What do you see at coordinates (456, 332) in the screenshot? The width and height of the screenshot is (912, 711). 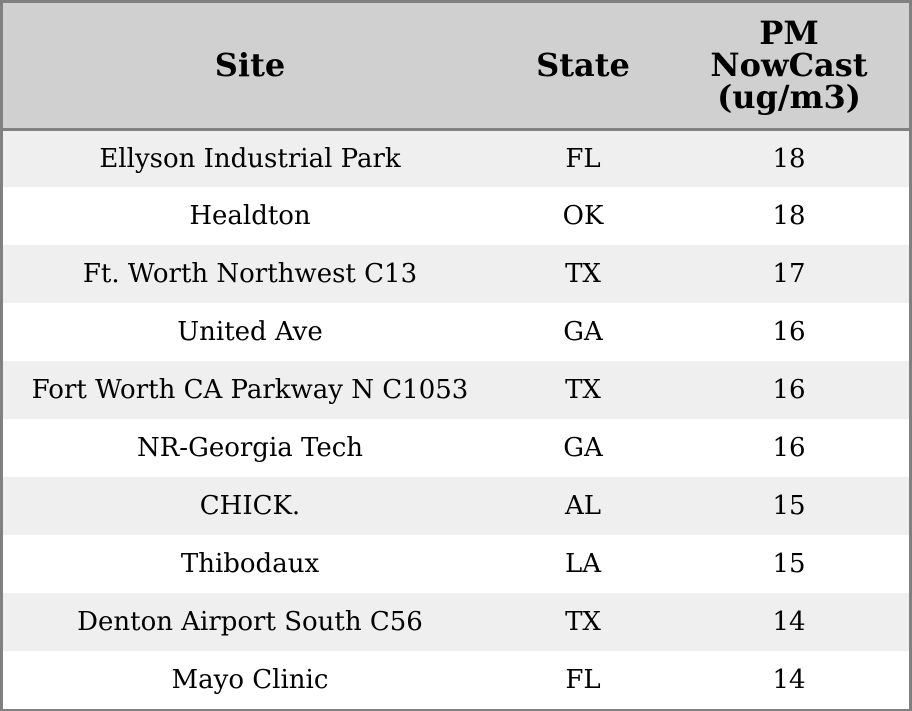 I see `table-row: United Ave GA 16` at bounding box center [456, 332].